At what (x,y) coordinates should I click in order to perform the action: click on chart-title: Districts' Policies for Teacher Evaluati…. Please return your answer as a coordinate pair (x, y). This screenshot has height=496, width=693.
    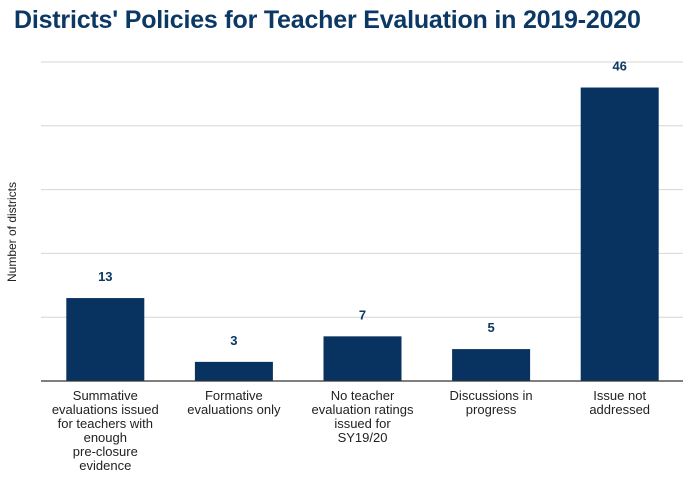
    Looking at the image, I should click on (327, 20).